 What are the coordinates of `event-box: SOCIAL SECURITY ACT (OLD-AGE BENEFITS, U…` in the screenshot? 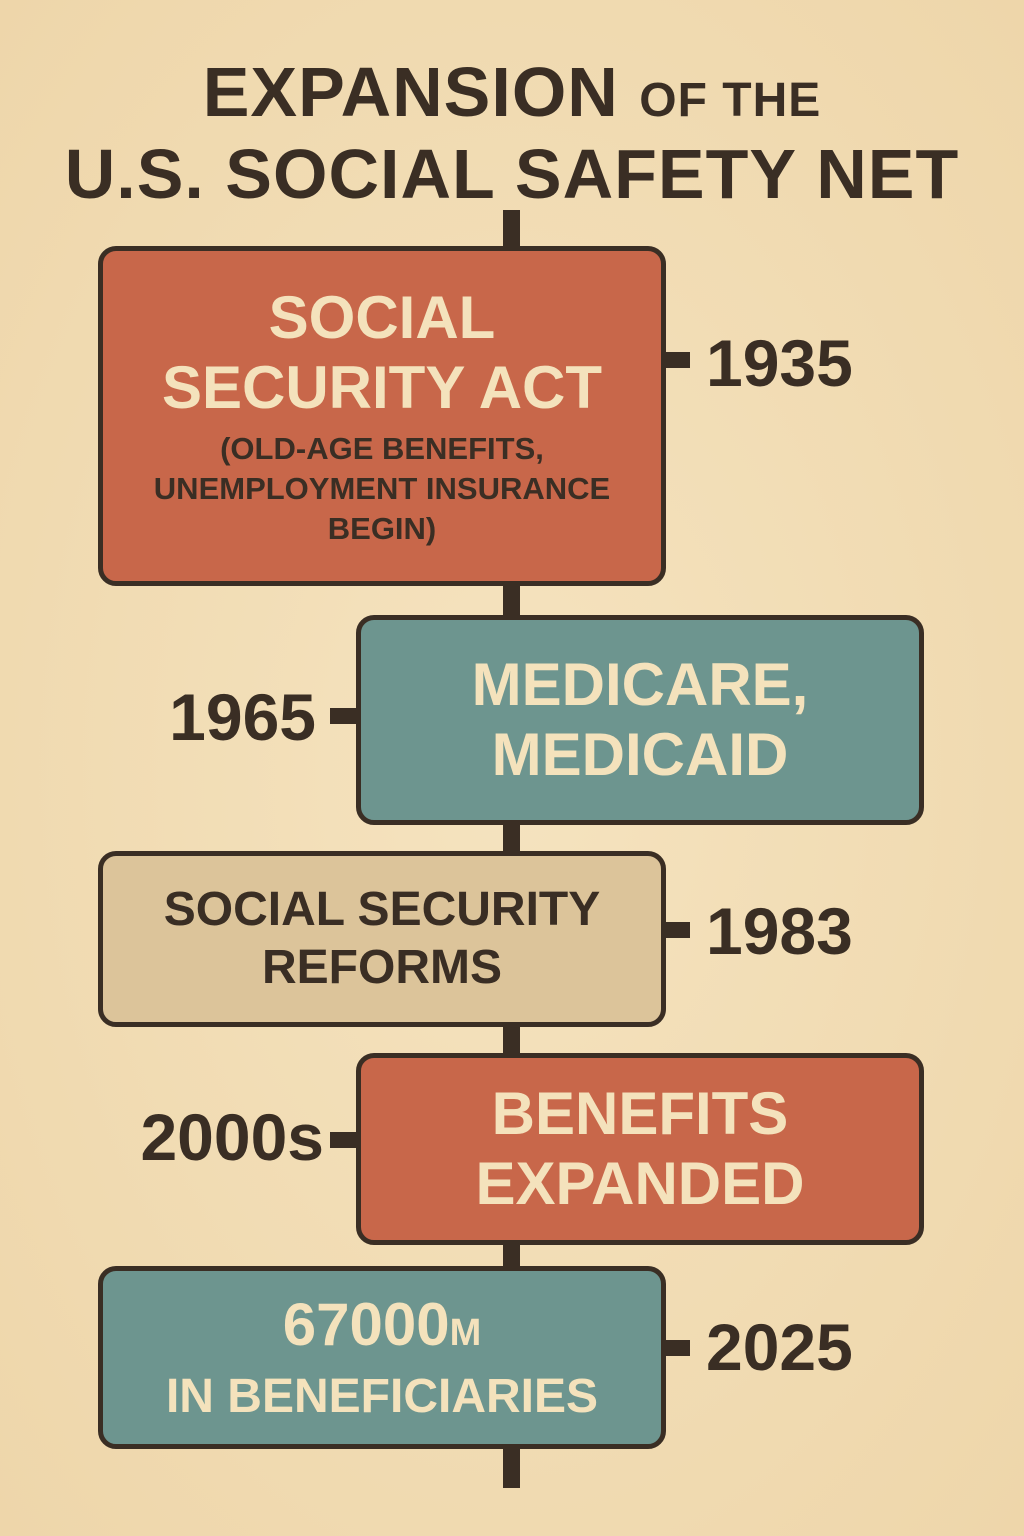 It's located at (382, 416).